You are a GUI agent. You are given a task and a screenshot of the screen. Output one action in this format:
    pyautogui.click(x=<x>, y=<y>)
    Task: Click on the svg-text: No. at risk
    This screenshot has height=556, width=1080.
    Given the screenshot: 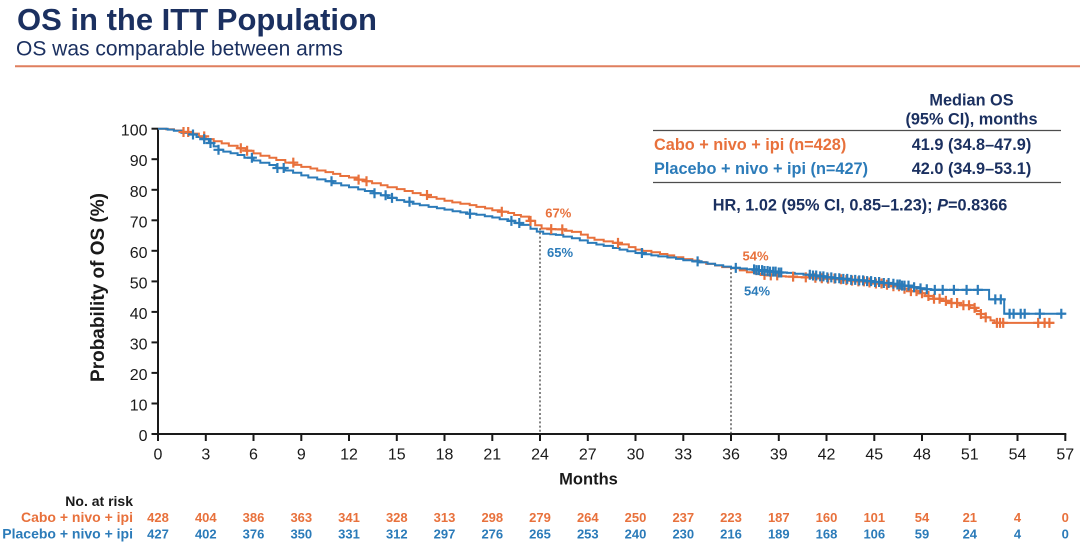 What is the action you would take?
    pyautogui.click(x=99, y=501)
    